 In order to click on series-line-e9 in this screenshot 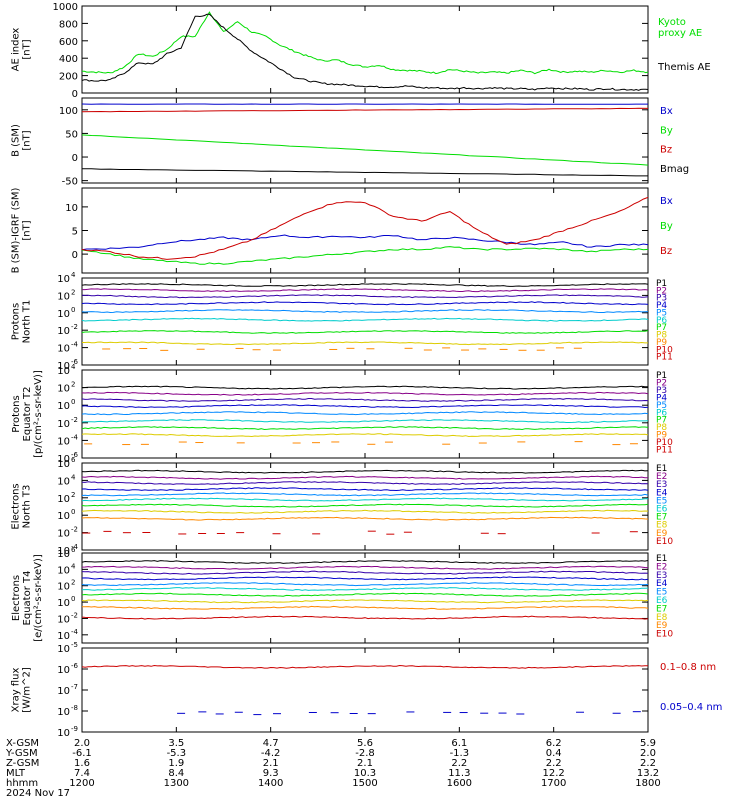, I will do `click(365, 518)`.